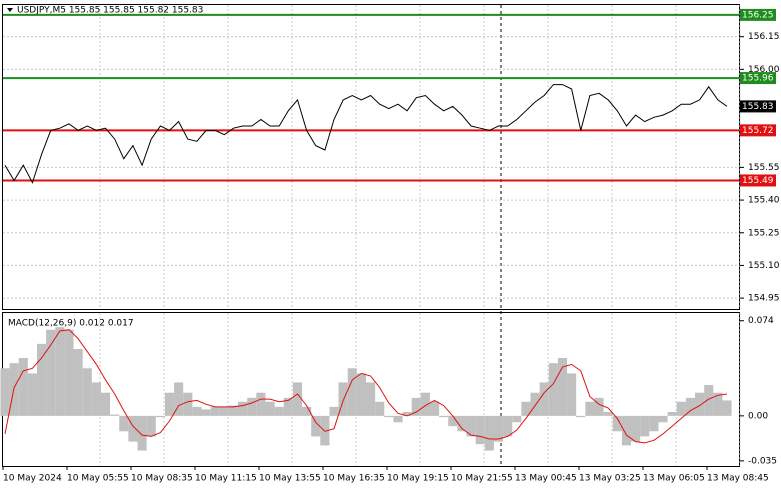 This screenshot has height=489, width=781. I want to click on y-tick-label: 155.10, so click(764, 266).